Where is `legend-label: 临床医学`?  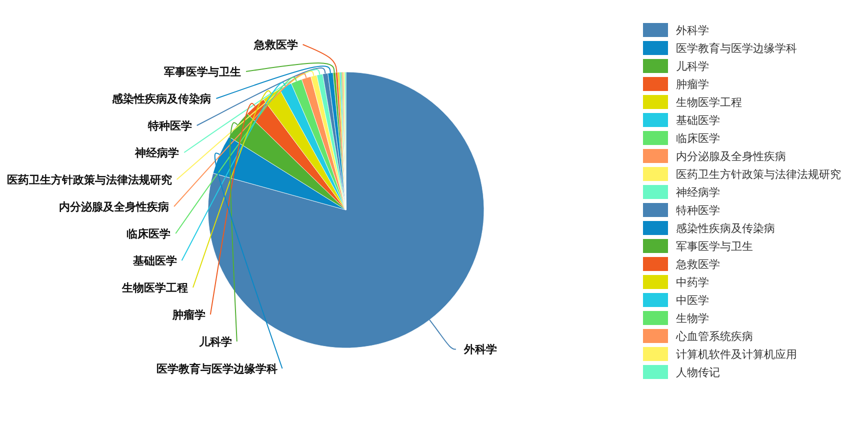
legend-label: 临床医学 is located at coordinates (698, 138).